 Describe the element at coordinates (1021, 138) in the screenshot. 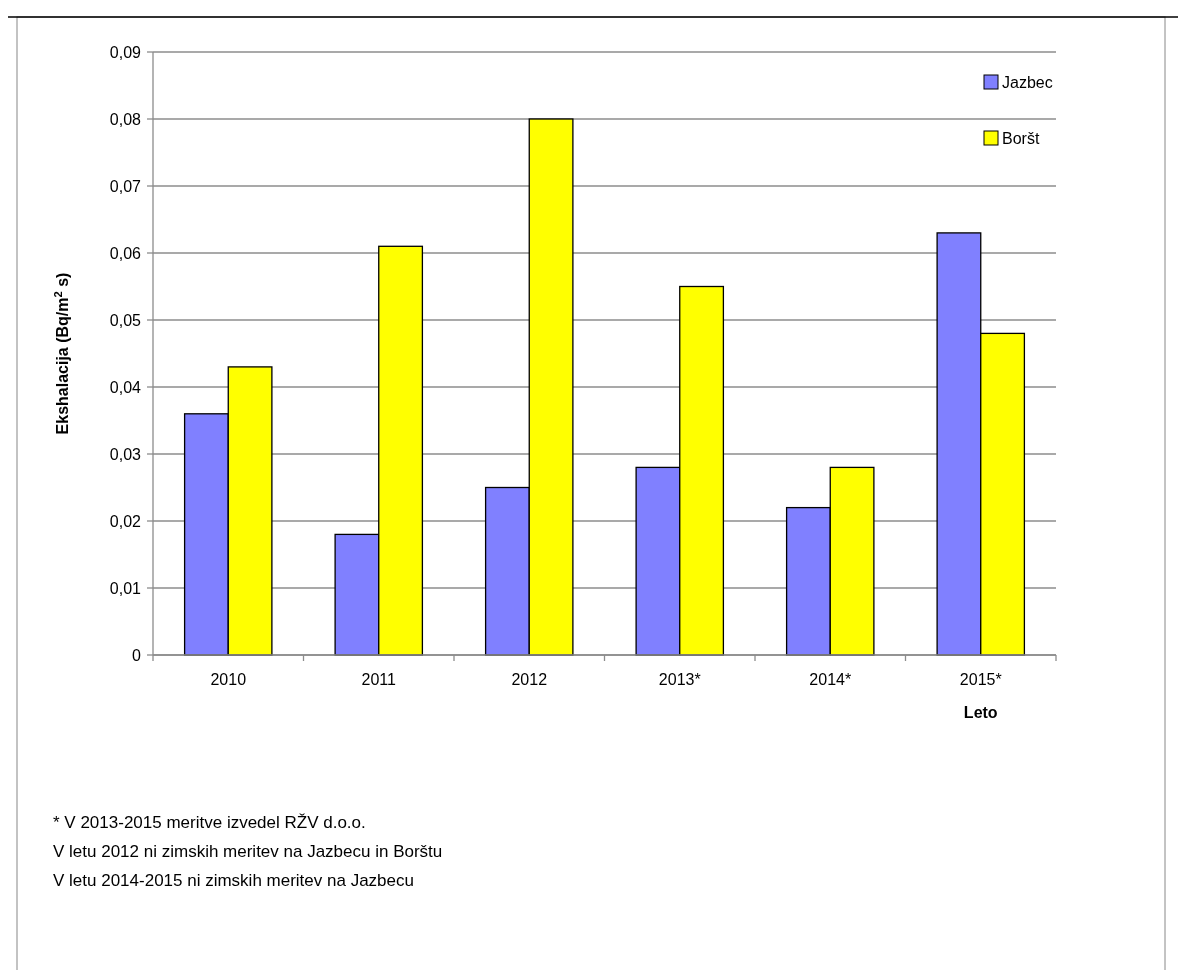

I see `legend-label: Boršt` at that location.